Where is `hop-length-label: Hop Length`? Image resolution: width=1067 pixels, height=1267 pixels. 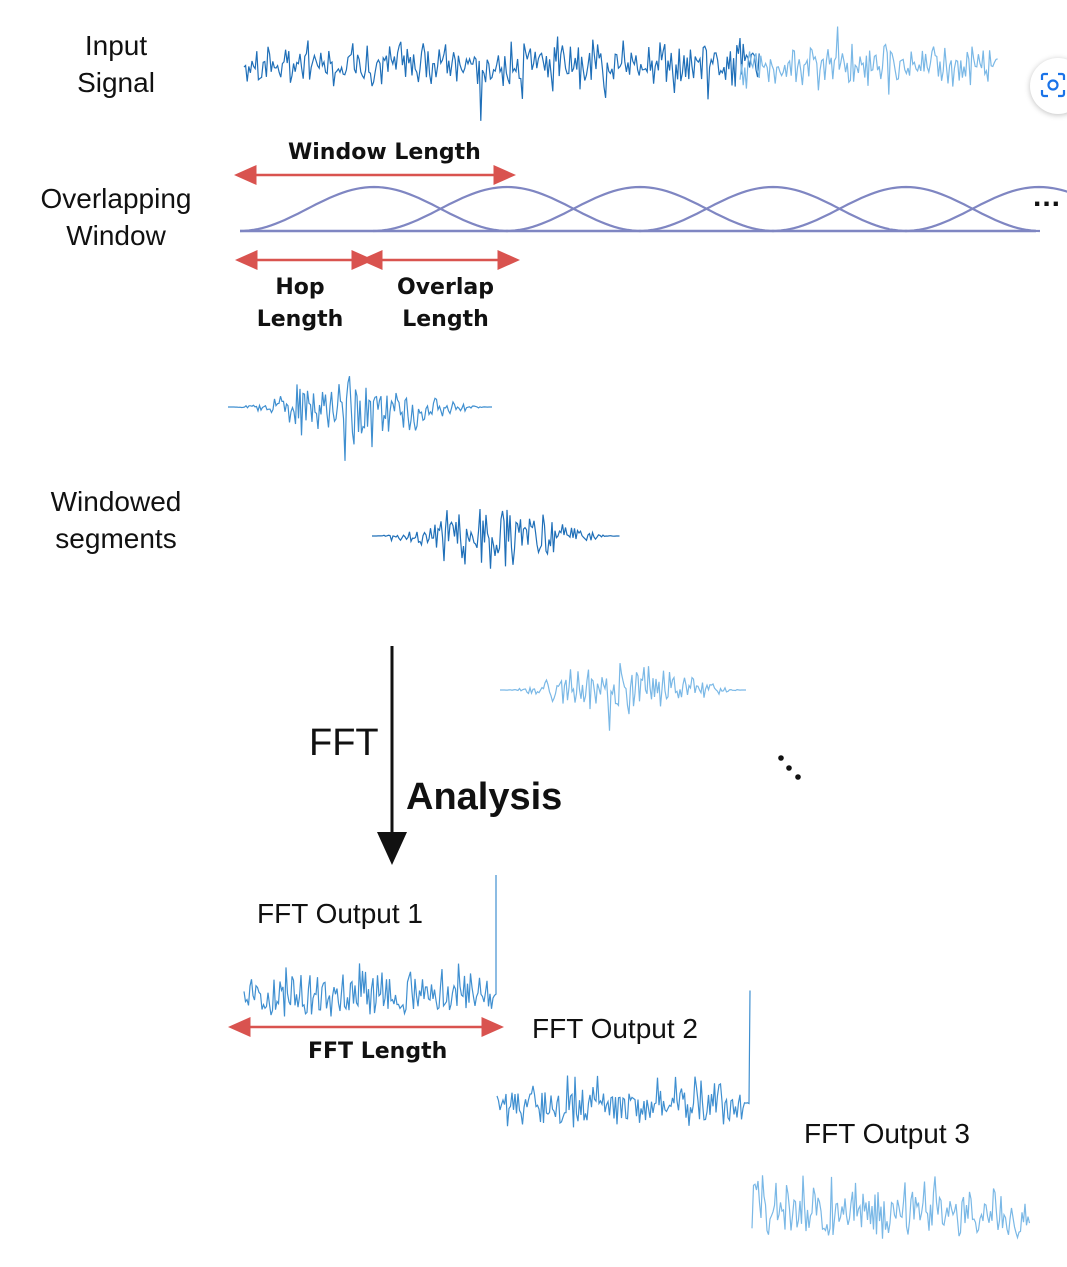
hop-length-label: Hop Length is located at coordinates (300, 304).